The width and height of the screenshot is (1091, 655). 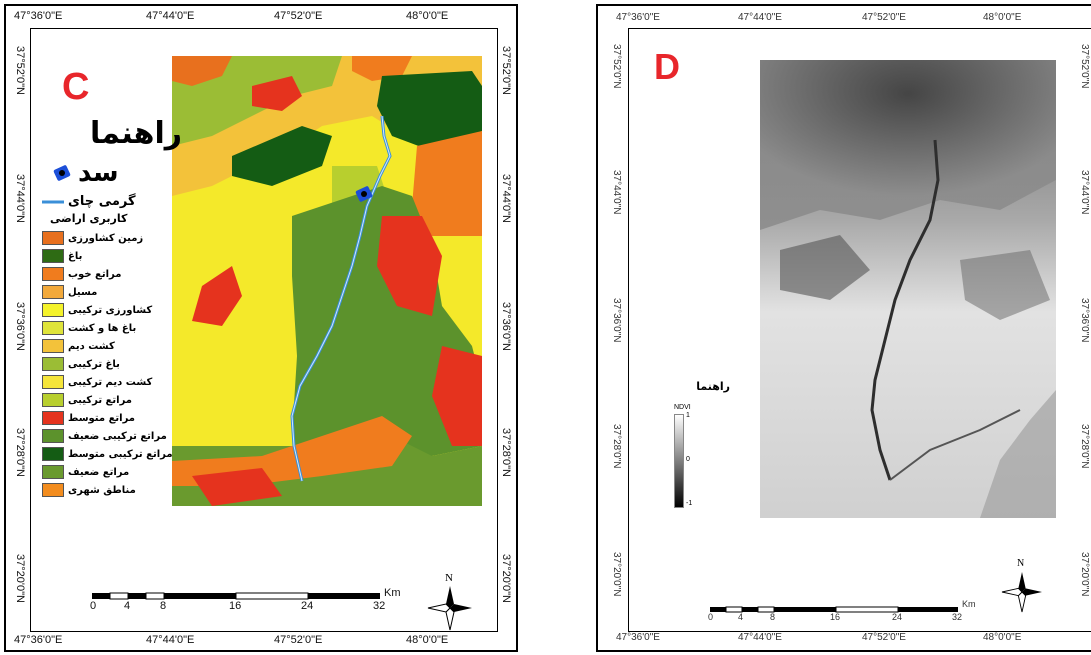 I want to click on legend: راهنما NDVI 1 0 -1, so click(x=704, y=445).